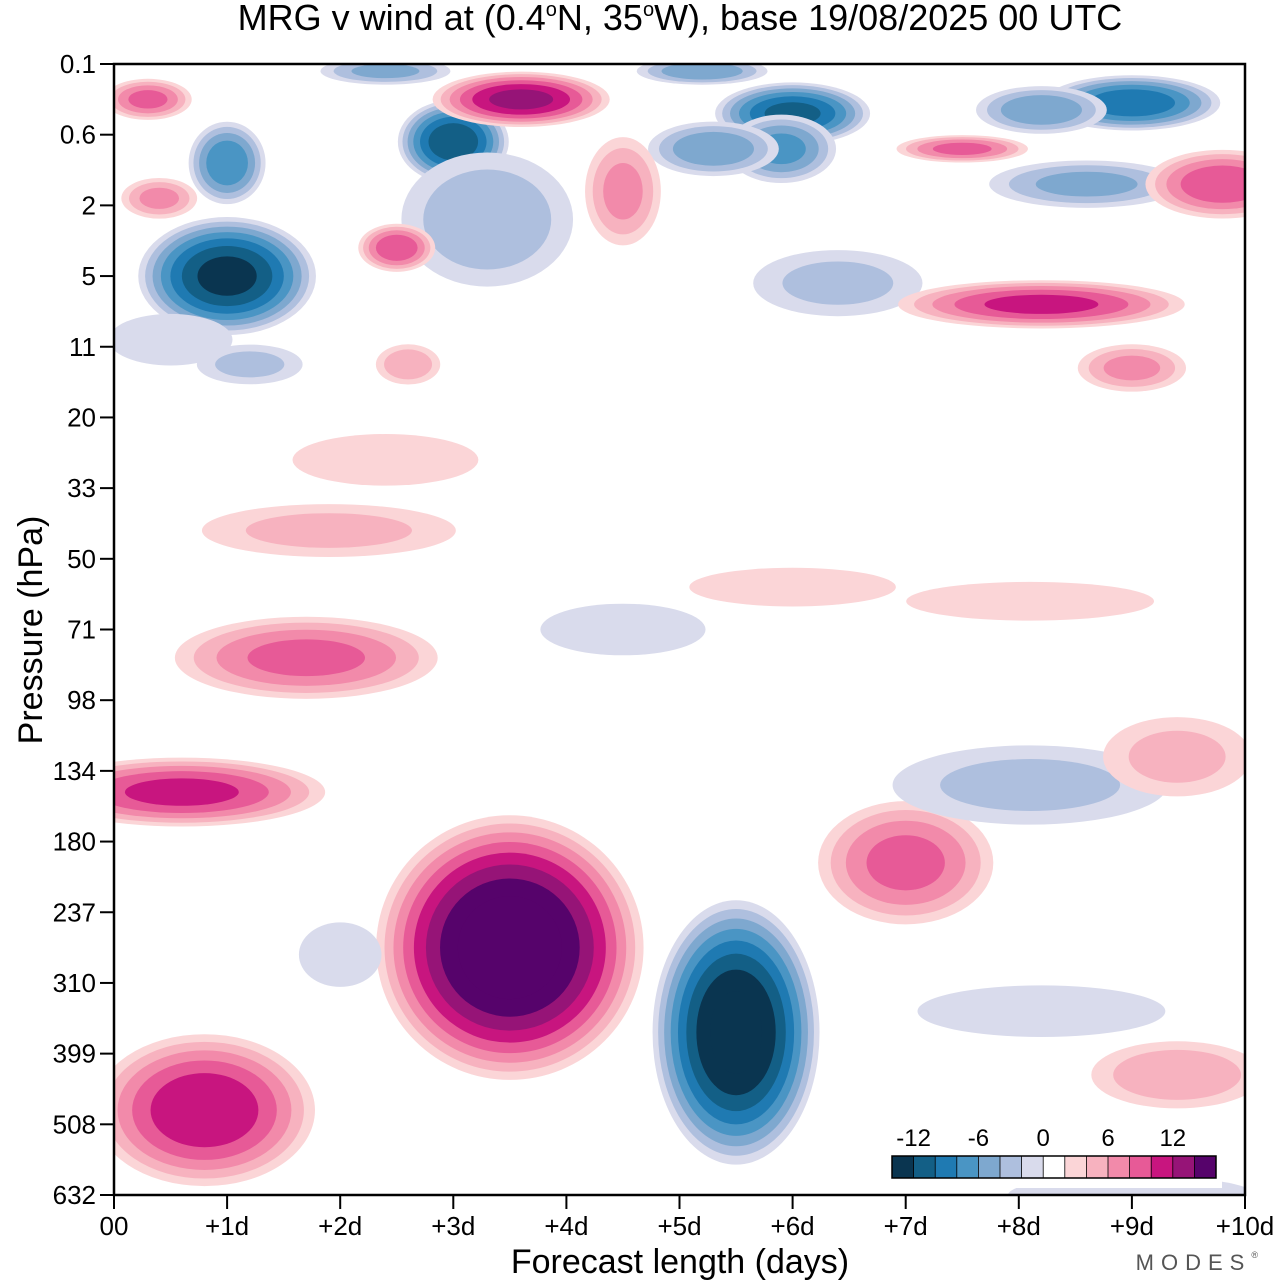 Image resolution: width=1280 pixels, height=1286 pixels. What do you see at coordinates (74, 771) in the screenshot?
I see `y-tick-label: 134` at bounding box center [74, 771].